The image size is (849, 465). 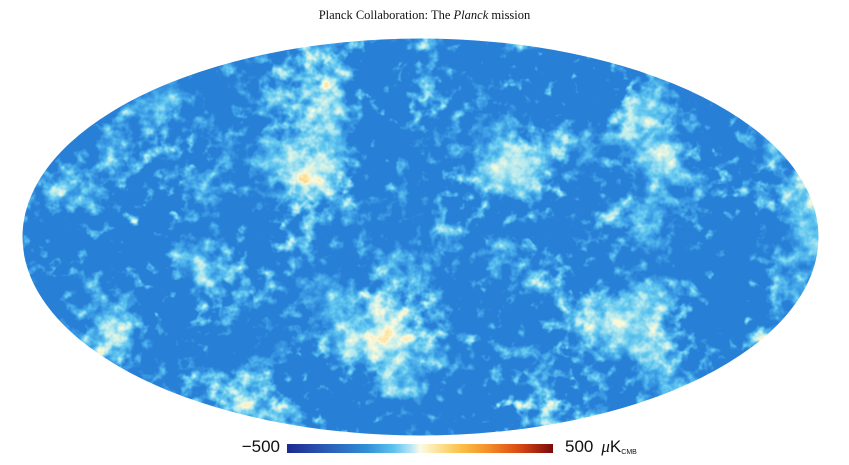 I want to click on colorbar-gradient, so click(x=420, y=448).